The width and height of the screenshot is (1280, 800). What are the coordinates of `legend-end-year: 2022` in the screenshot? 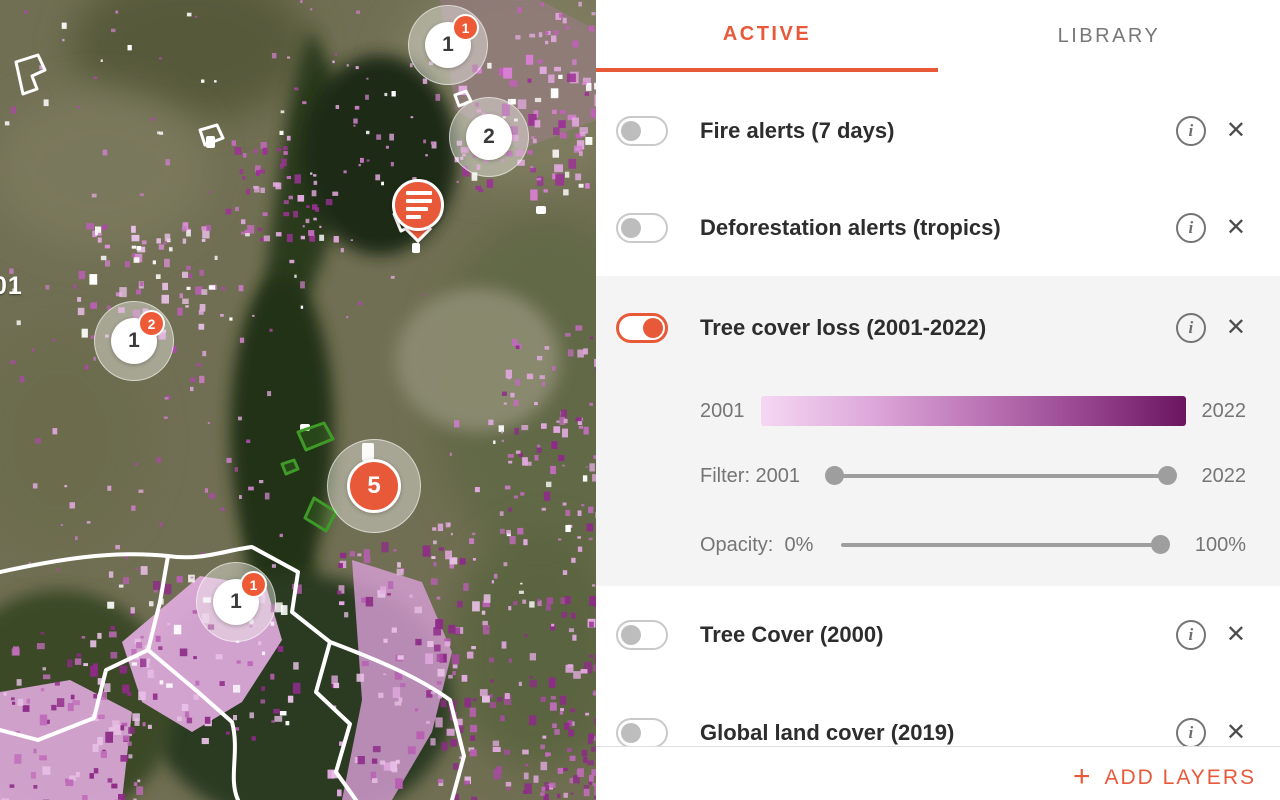 It's located at (1224, 410).